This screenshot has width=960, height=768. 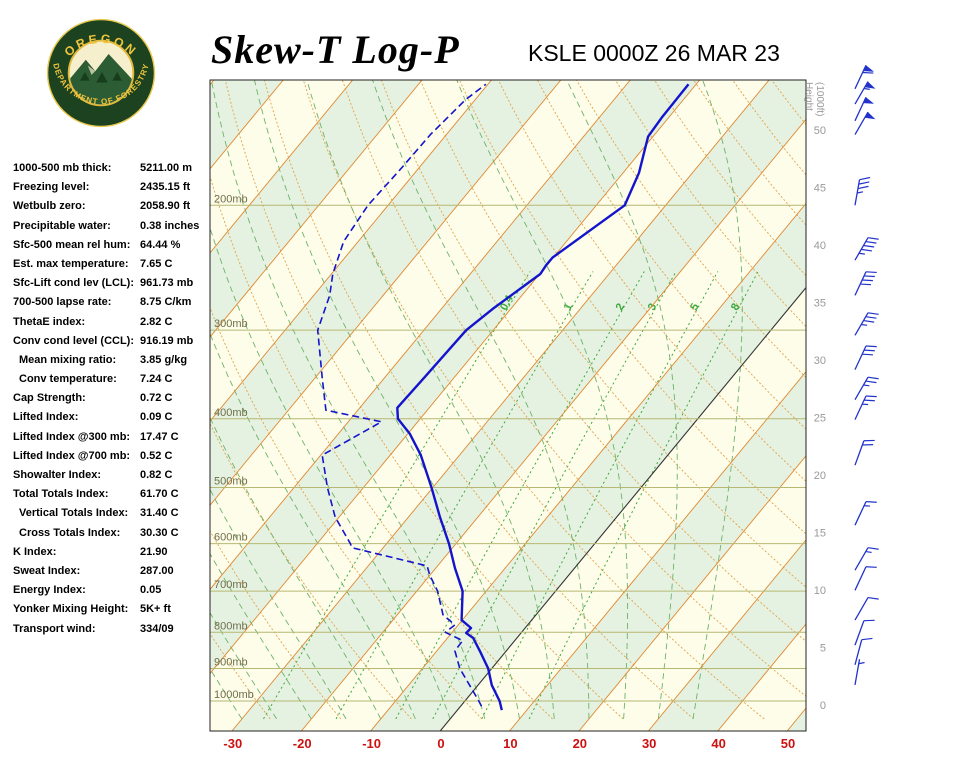 What do you see at coordinates (113, 229) in the screenshot?
I see `stat-row: Precipitable water: 0.38 inches` at bounding box center [113, 229].